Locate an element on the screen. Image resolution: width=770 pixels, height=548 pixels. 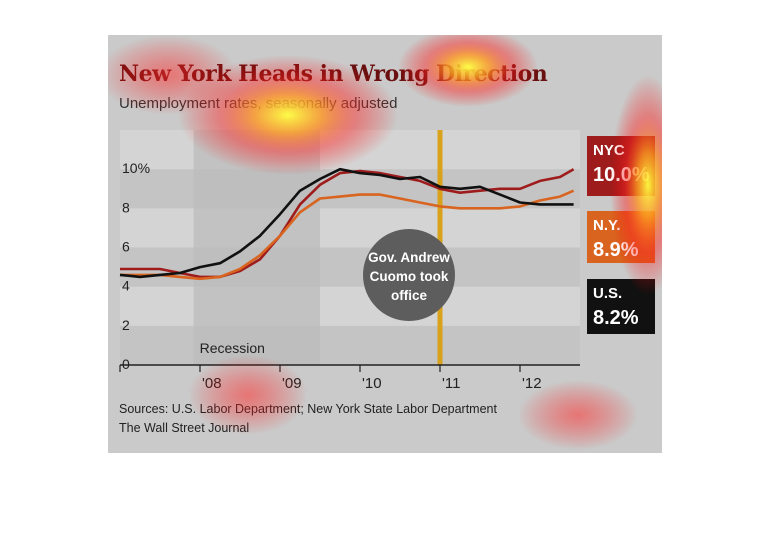
y-tick-label: 0 is located at coordinates (126, 364).